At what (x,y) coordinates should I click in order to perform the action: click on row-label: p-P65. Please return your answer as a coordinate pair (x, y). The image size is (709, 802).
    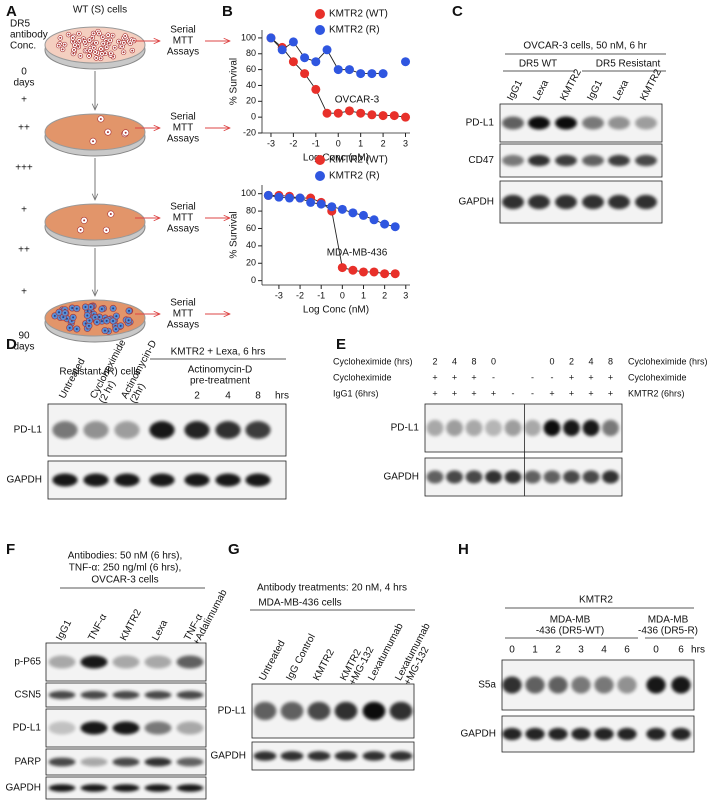
    Looking at the image, I should click on (27, 662).